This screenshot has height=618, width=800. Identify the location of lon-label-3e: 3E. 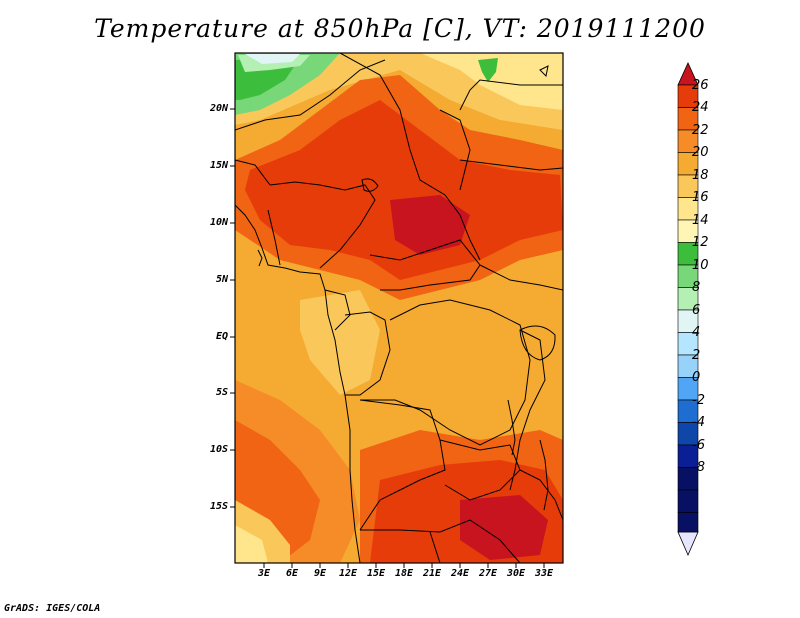
(264, 573).